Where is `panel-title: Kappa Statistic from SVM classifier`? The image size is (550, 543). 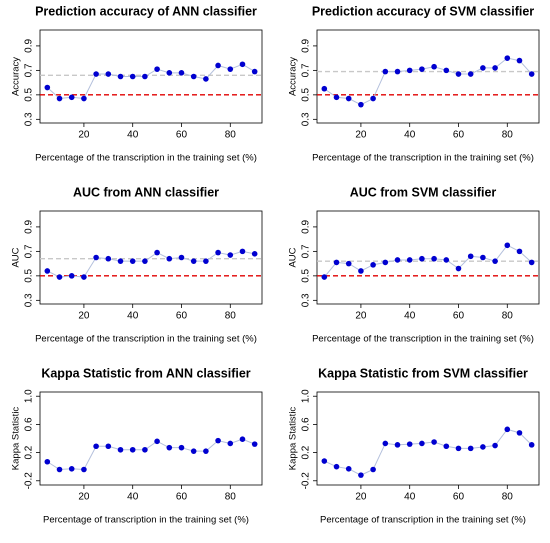
panel-title: Kappa Statistic from SVM classifier is located at coordinates (423, 373).